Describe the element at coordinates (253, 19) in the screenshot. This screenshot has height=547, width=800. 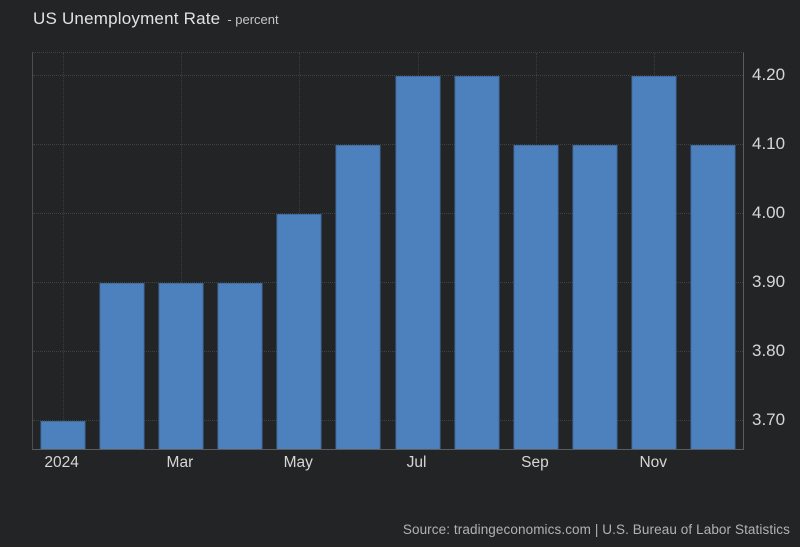
I see `chart-subtitle: - percent` at that location.